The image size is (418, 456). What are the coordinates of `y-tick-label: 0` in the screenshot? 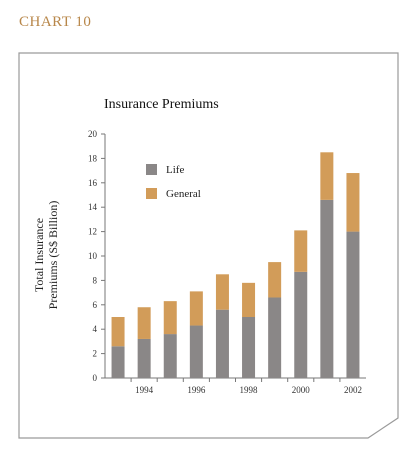 It's located at (95, 378).